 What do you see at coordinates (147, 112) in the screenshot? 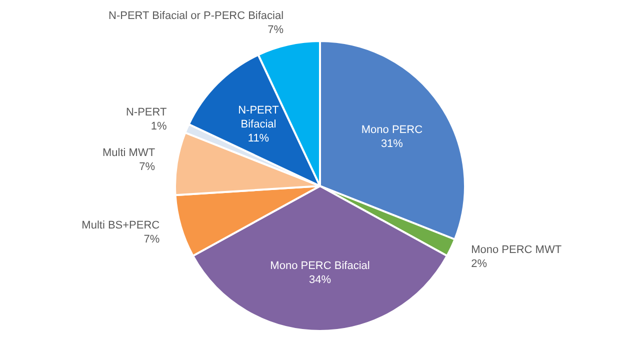
I see `slice-label: N-PERT` at bounding box center [147, 112].